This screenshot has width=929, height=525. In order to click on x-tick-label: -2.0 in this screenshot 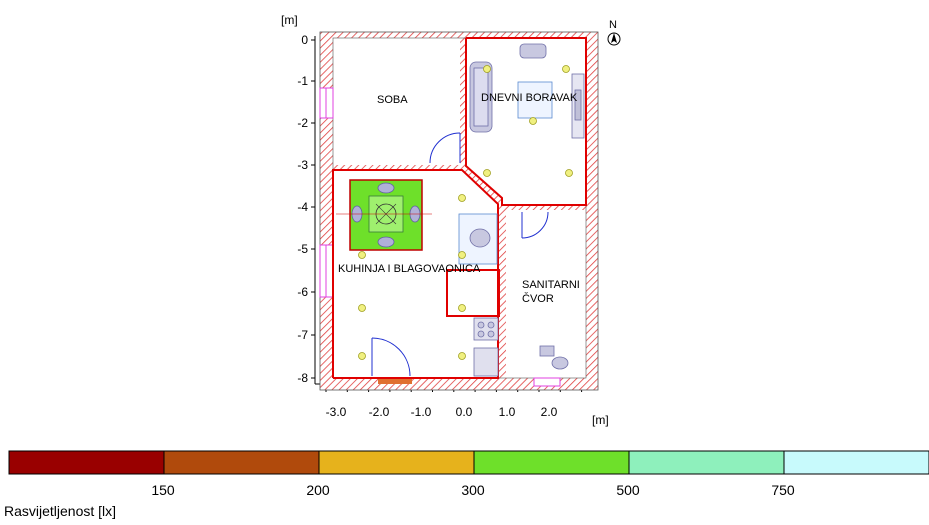, I will do `click(379, 412)`.